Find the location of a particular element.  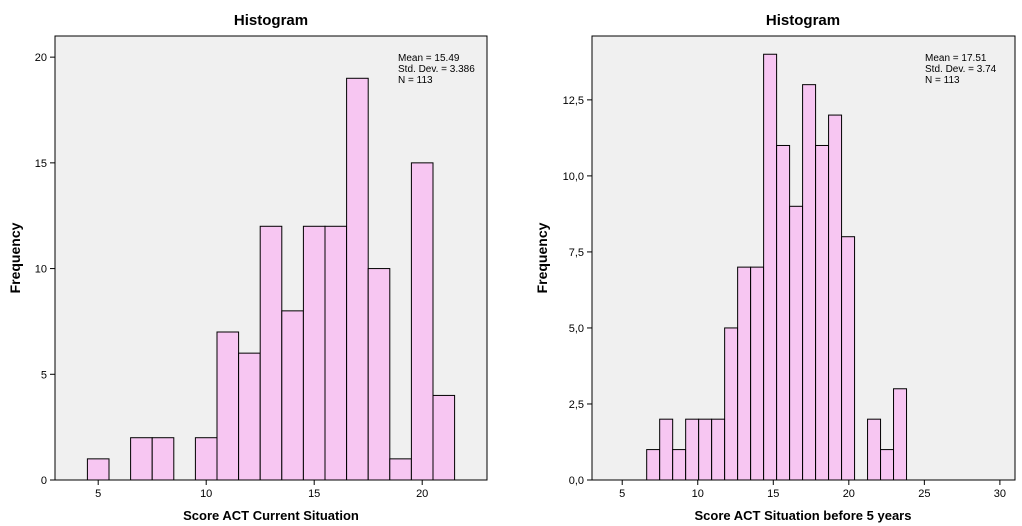

y-tick-label: 5,0 is located at coordinates (576, 329).